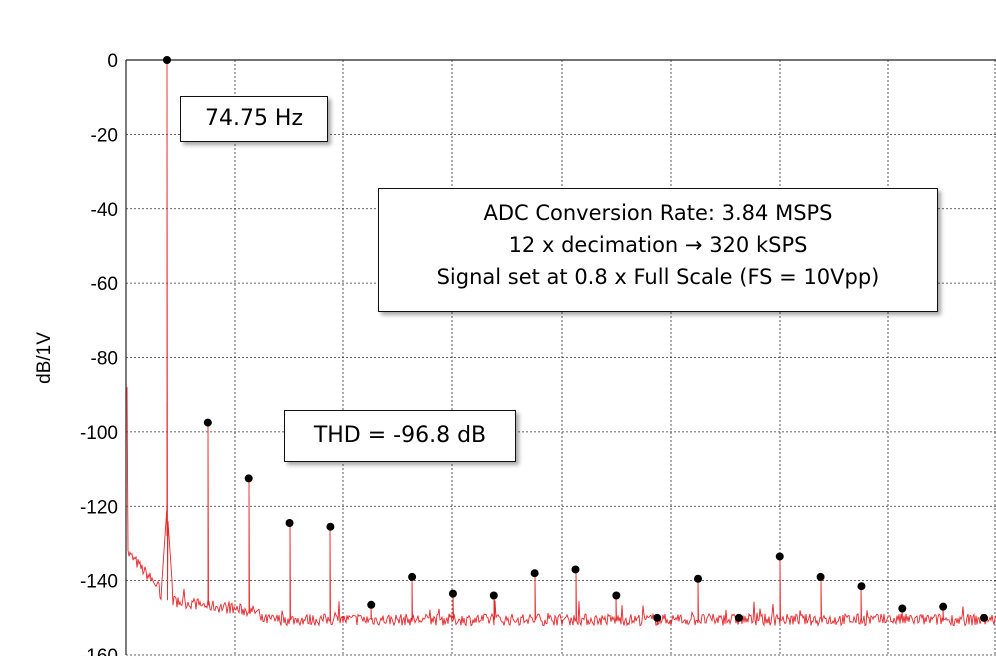  I want to click on y-tick-label: -40, so click(104, 210).